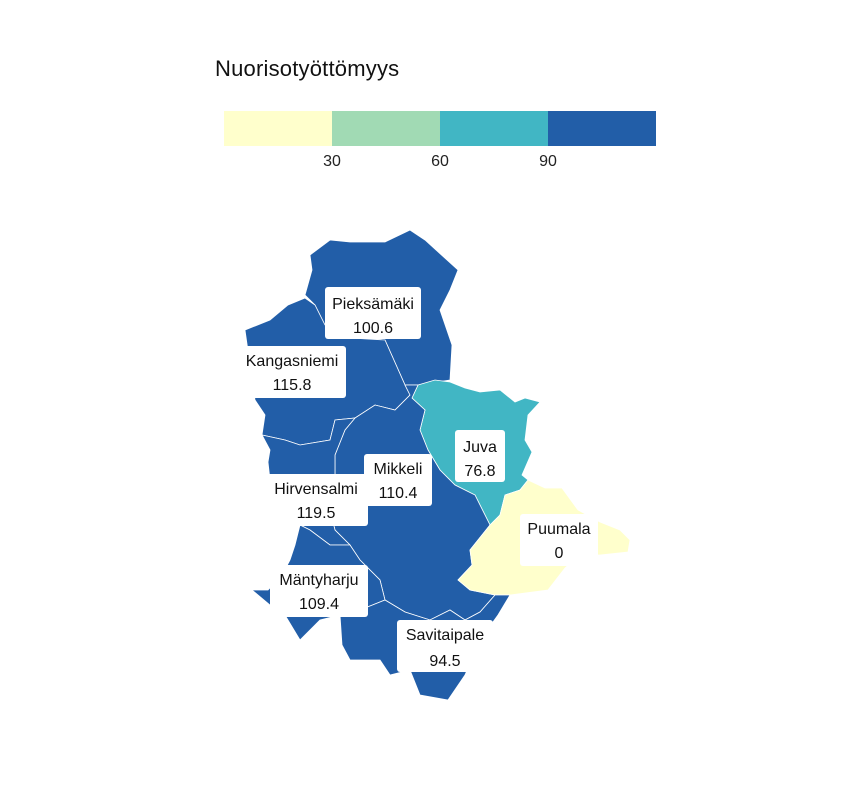 The height and width of the screenshot is (792, 864). Describe the element at coordinates (445, 646) in the screenshot. I see `label-savitaipale: Savitaipale 94.5` at that location.